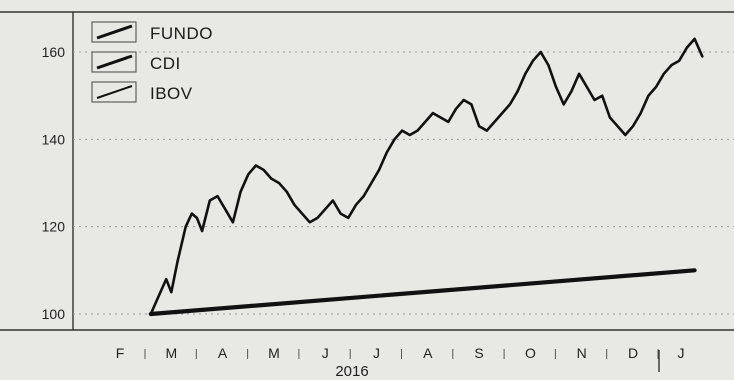  I want to click on x-tick-label: N, so click(582, 353).